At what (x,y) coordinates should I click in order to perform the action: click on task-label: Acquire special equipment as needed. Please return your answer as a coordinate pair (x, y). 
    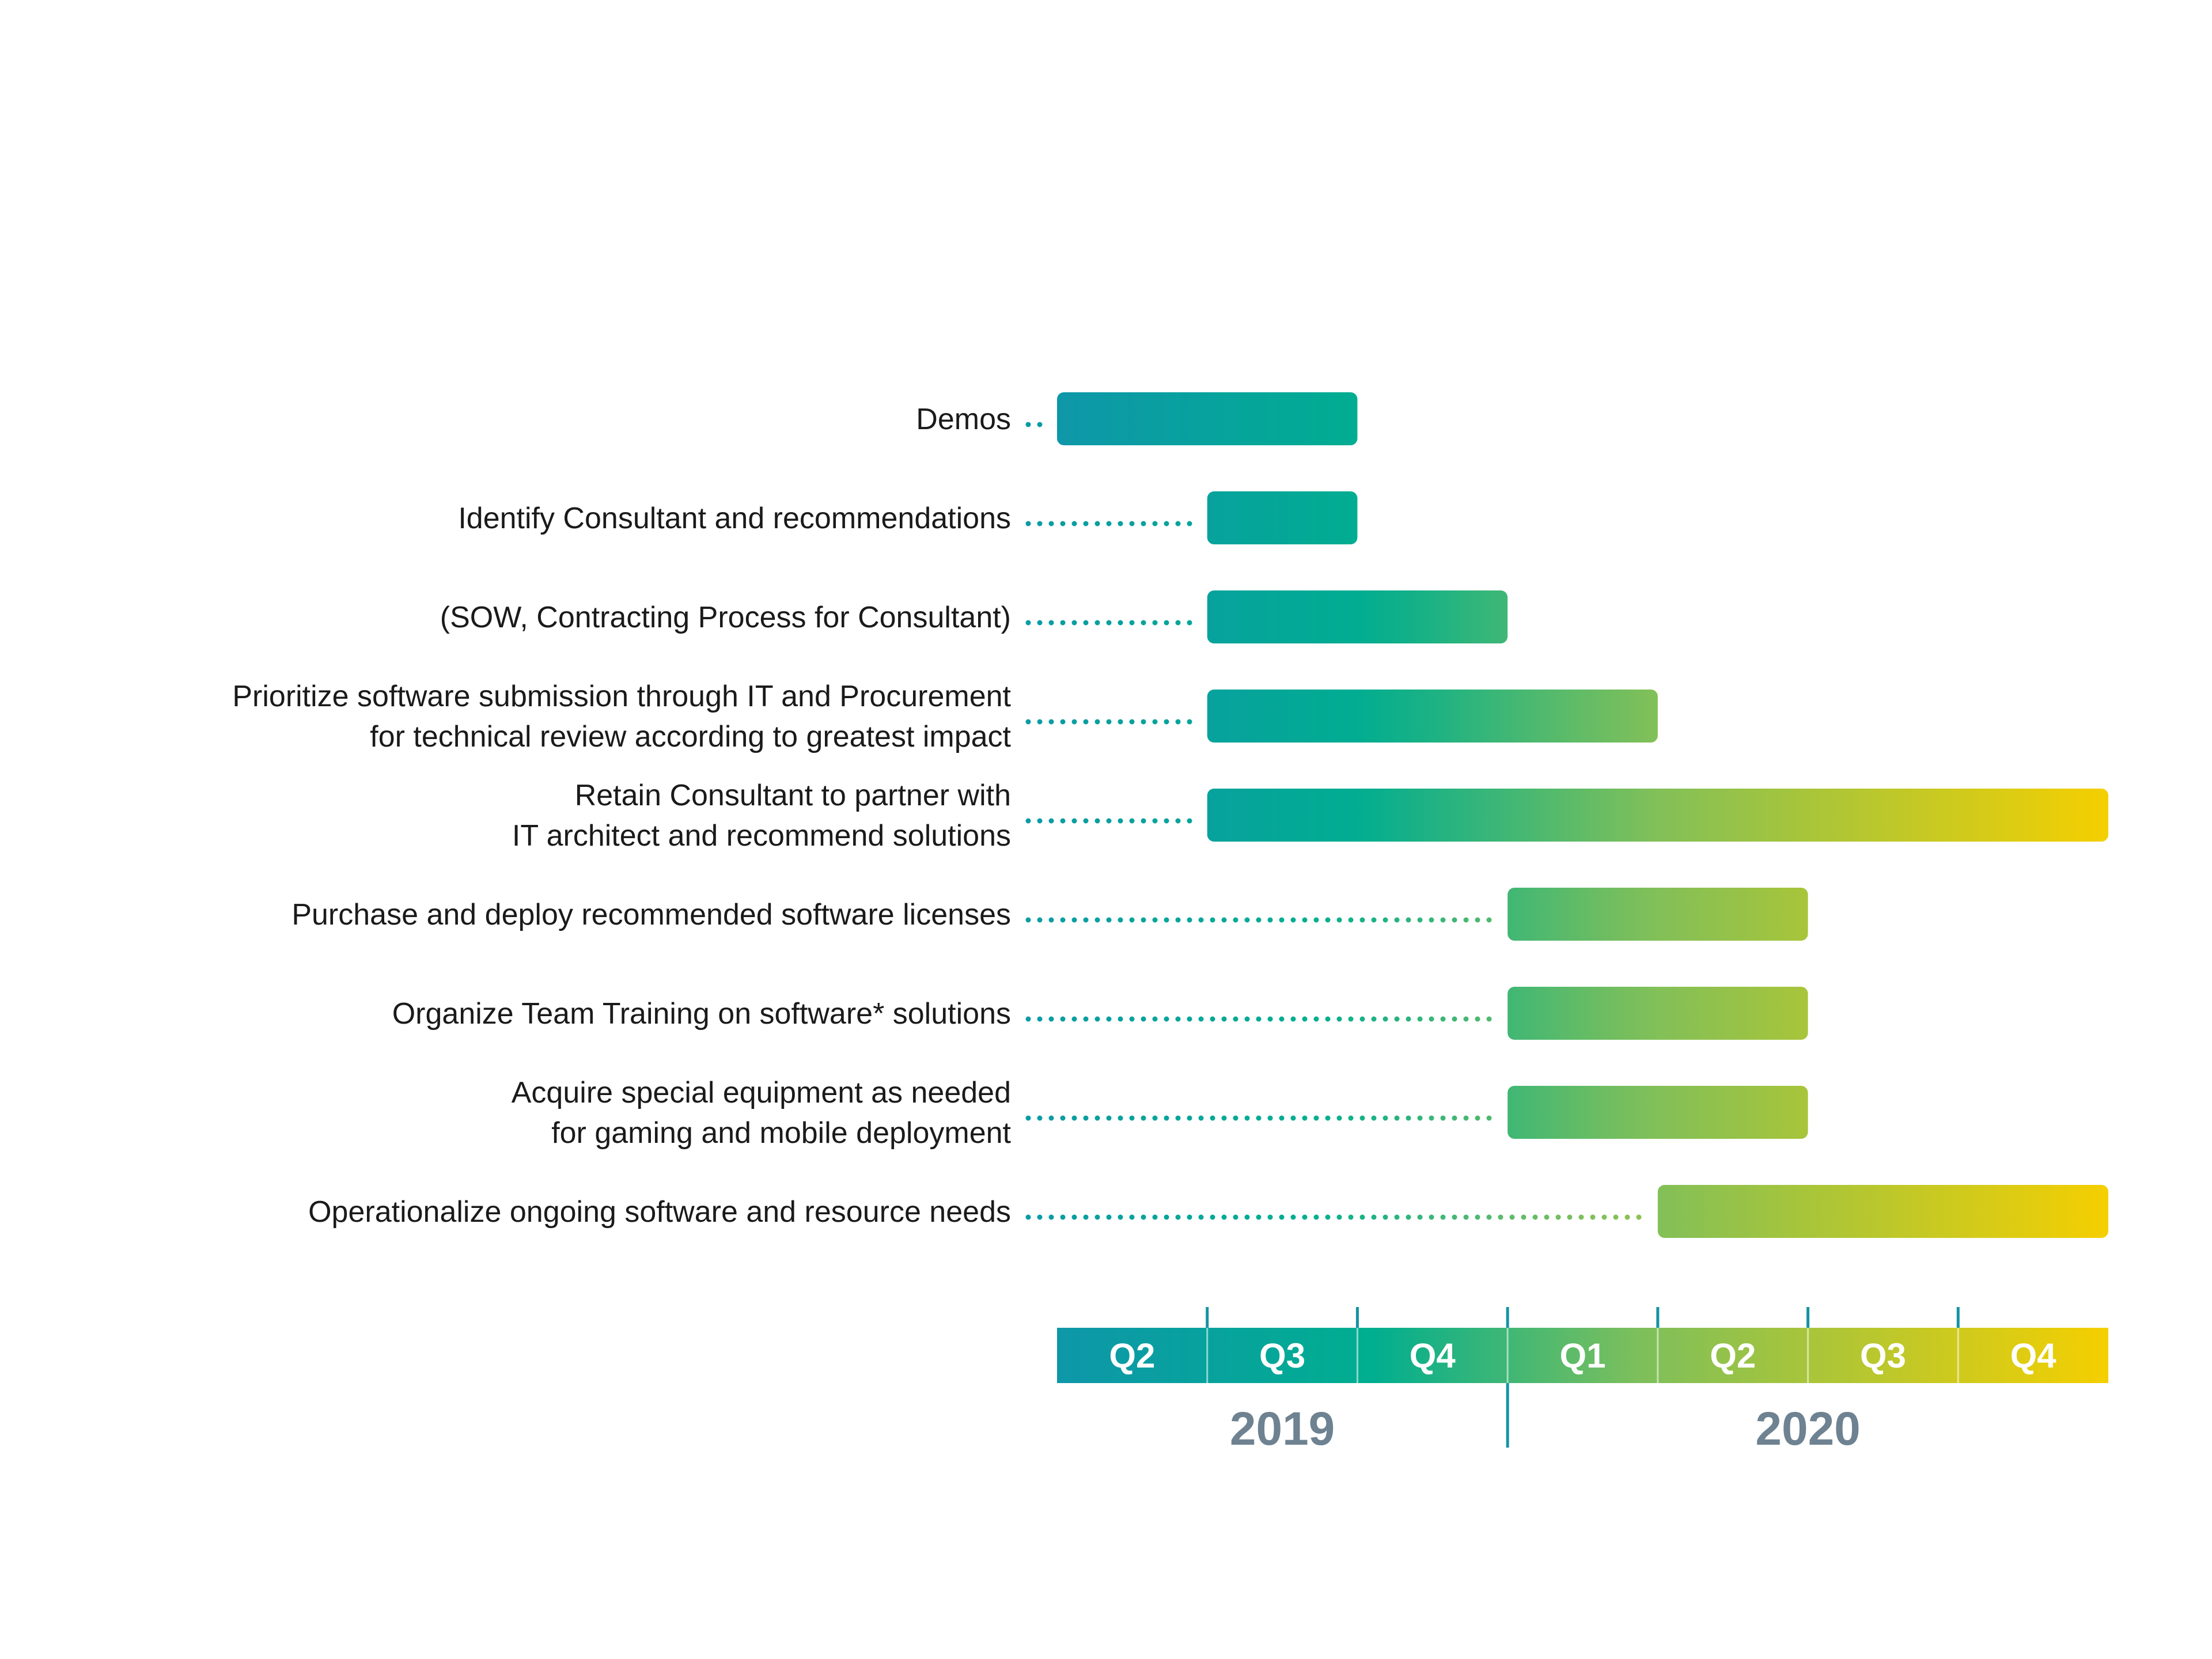
    Looking at the image, I should click on (761, 1092).